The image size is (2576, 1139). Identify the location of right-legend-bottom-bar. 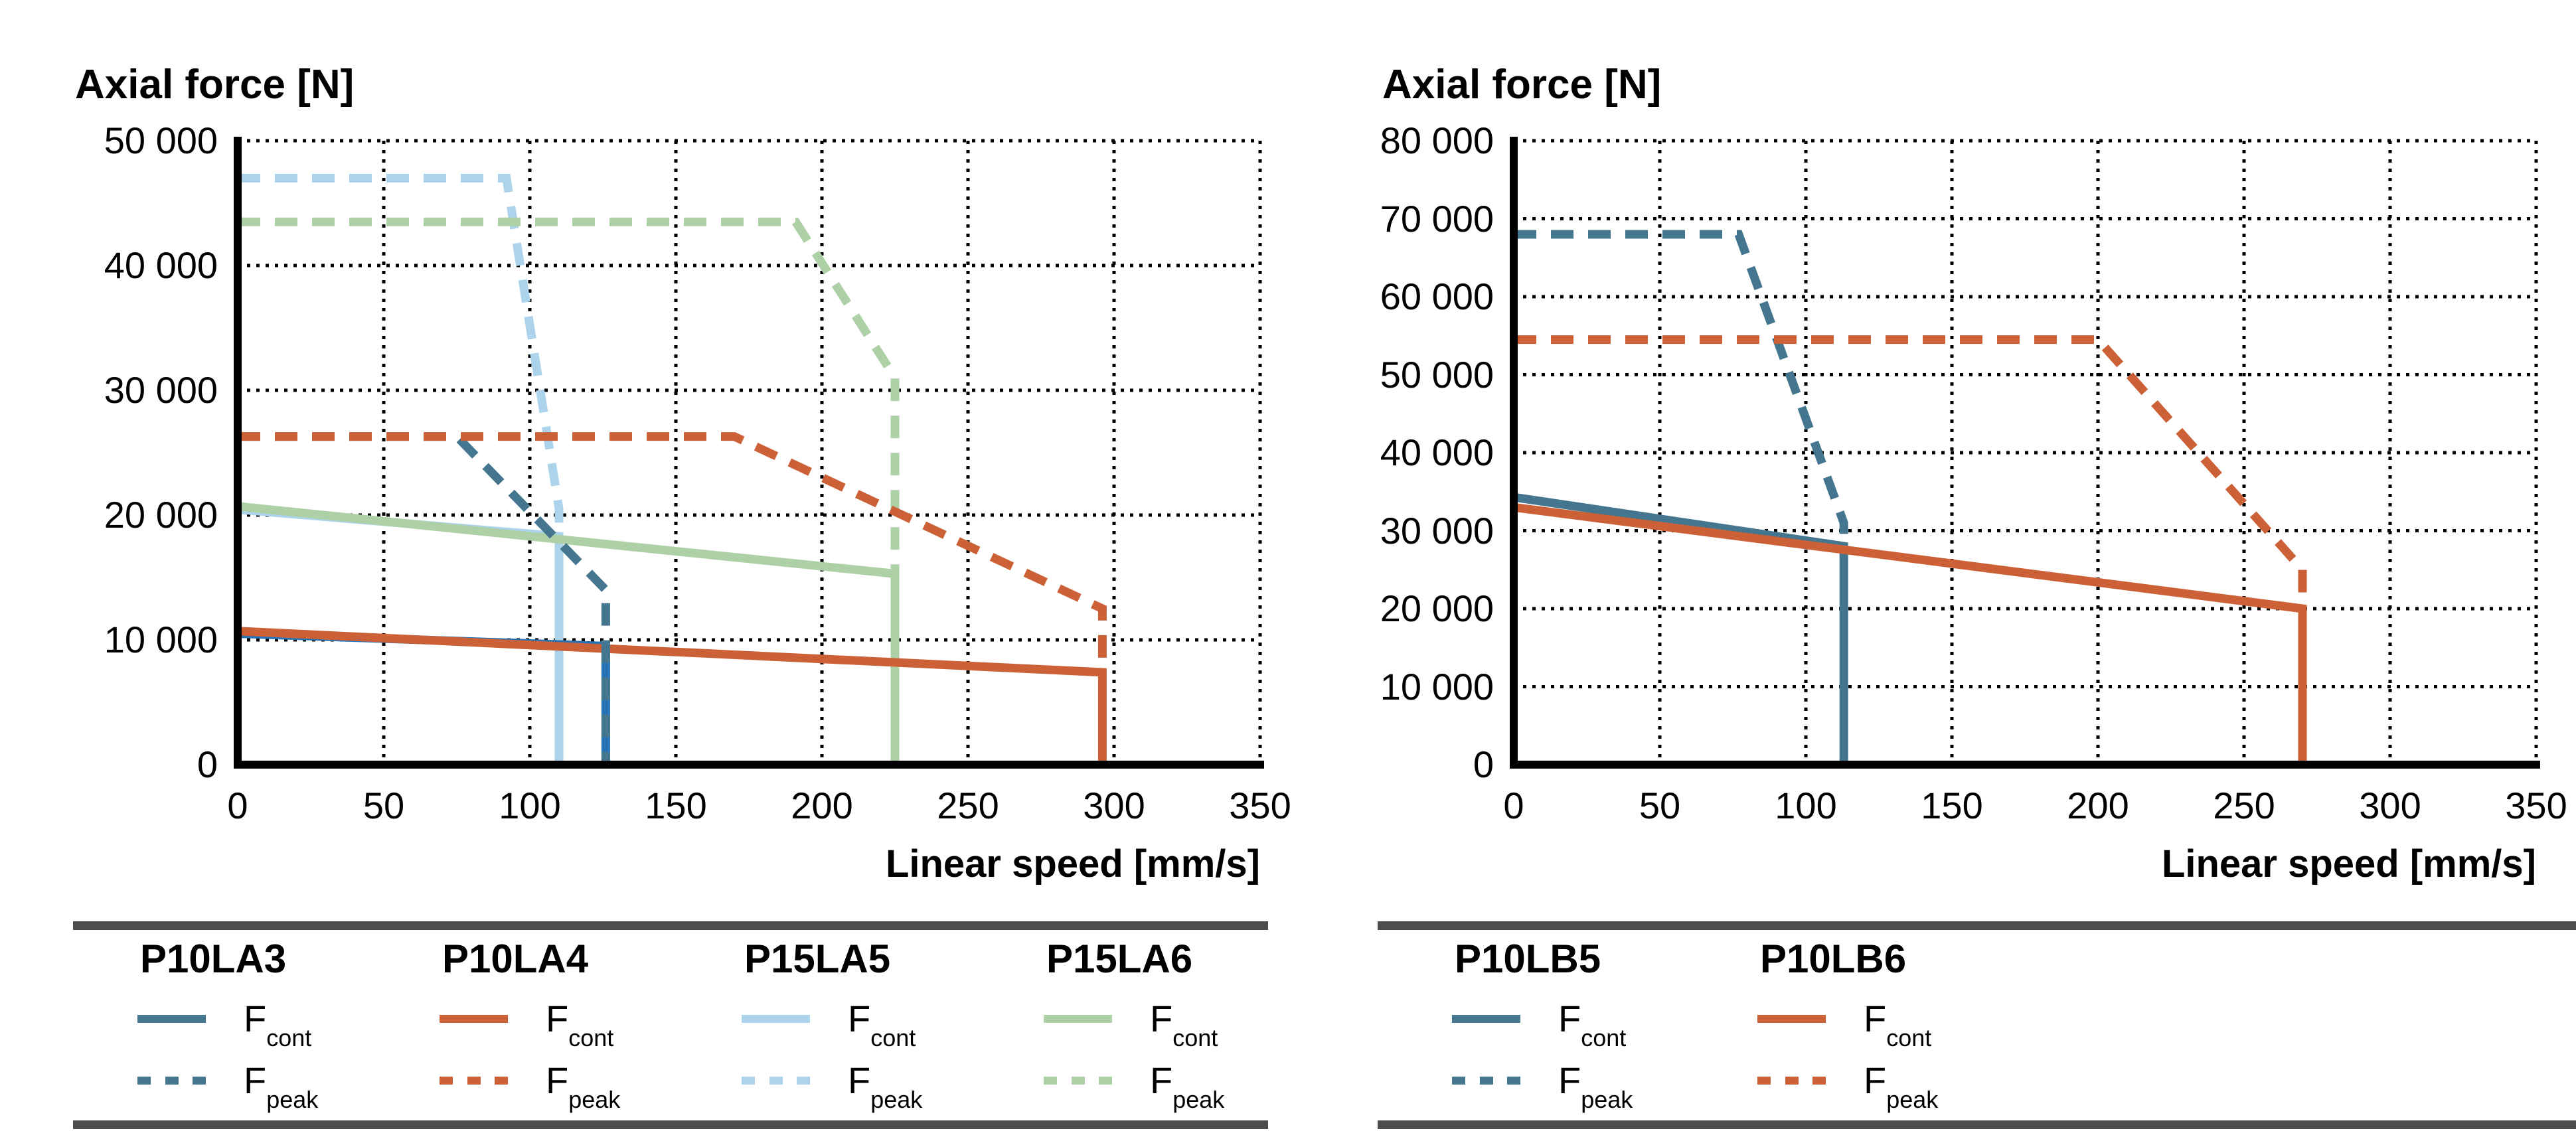
(1977, 1124).